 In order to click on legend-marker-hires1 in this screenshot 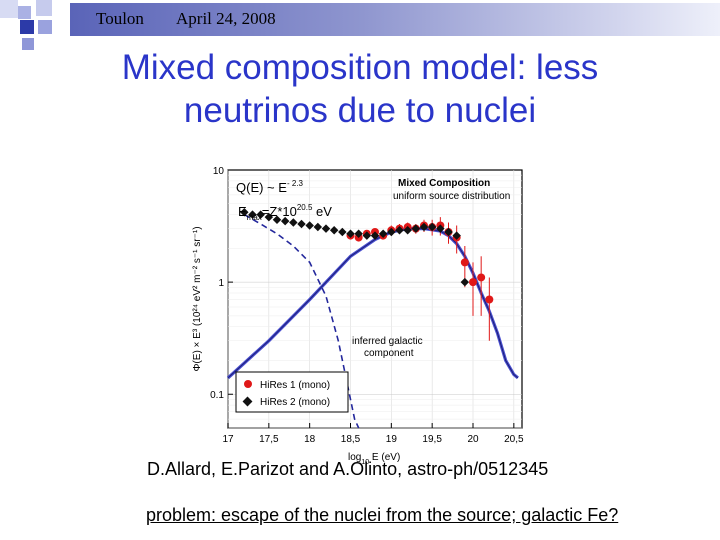, I will do `click(248, 384)`.